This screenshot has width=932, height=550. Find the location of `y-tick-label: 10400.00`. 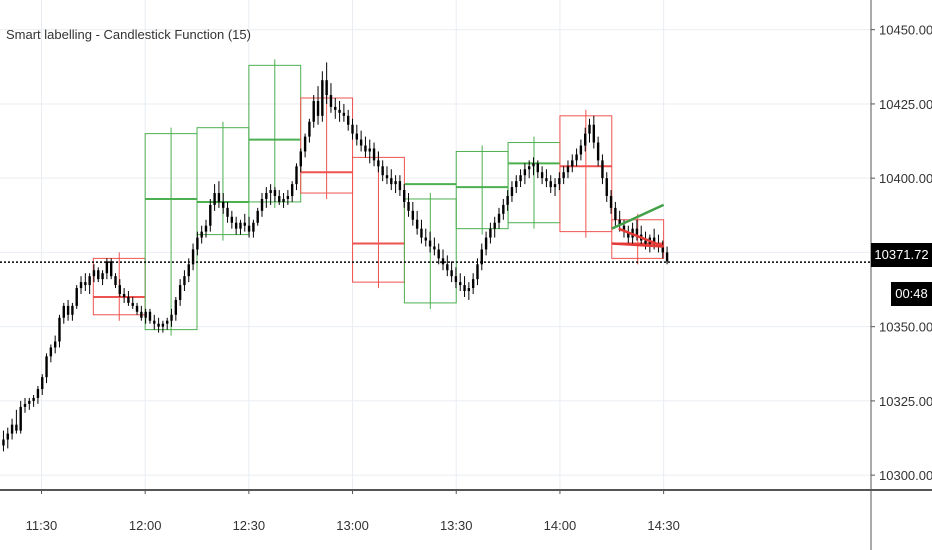

y-tick-label: 10400.00 is located at coordinates (905, 178).